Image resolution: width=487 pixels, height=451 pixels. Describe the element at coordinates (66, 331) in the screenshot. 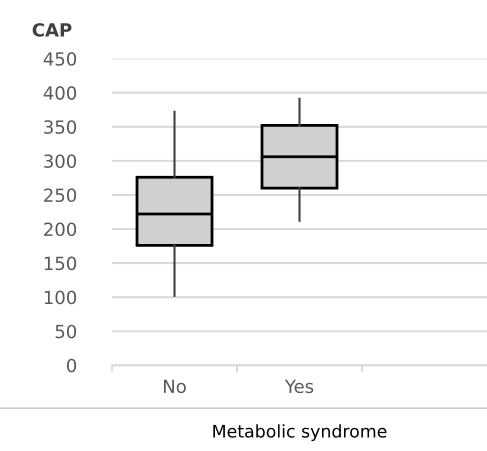

I see `y-tick-label: 50` at that location.